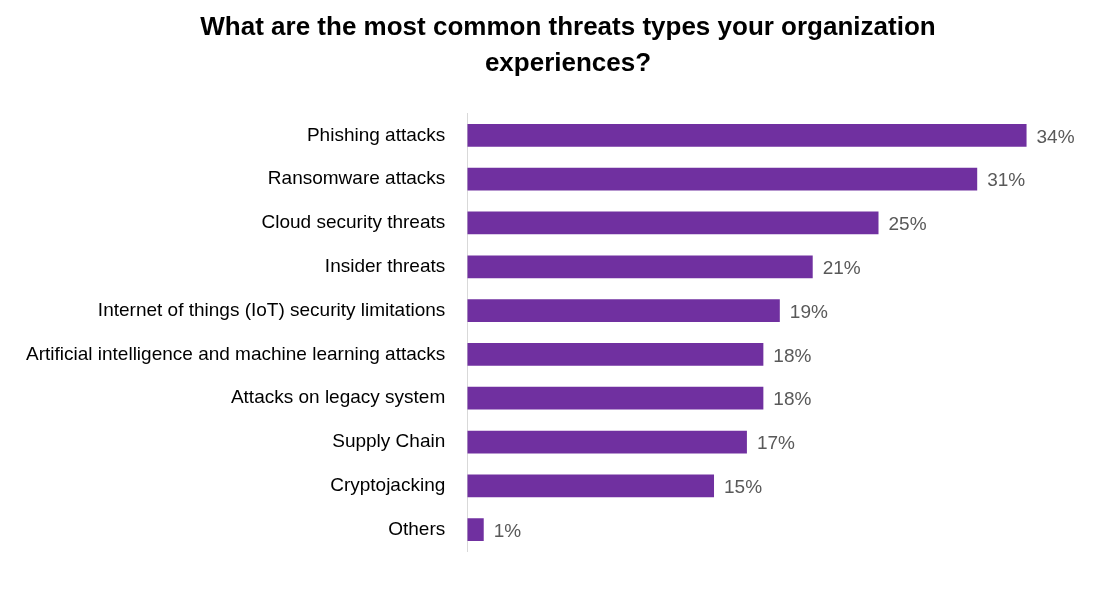 Image resolution: width=1103 pixels, height=591 pixels. Describe the element at coordinates (841, 267) in the screenshot. I see `data-label: 21%` at that location.